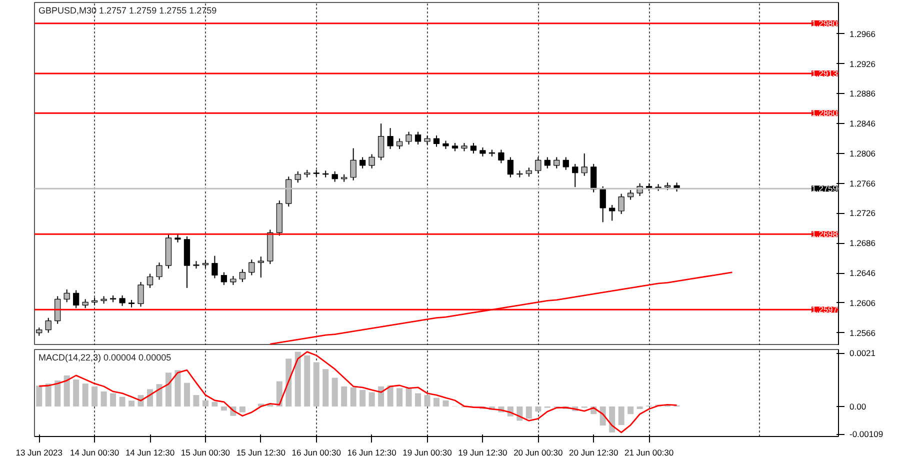  I want to click on x-tick-label: 19 Jun 12:30, so click(483, 453).